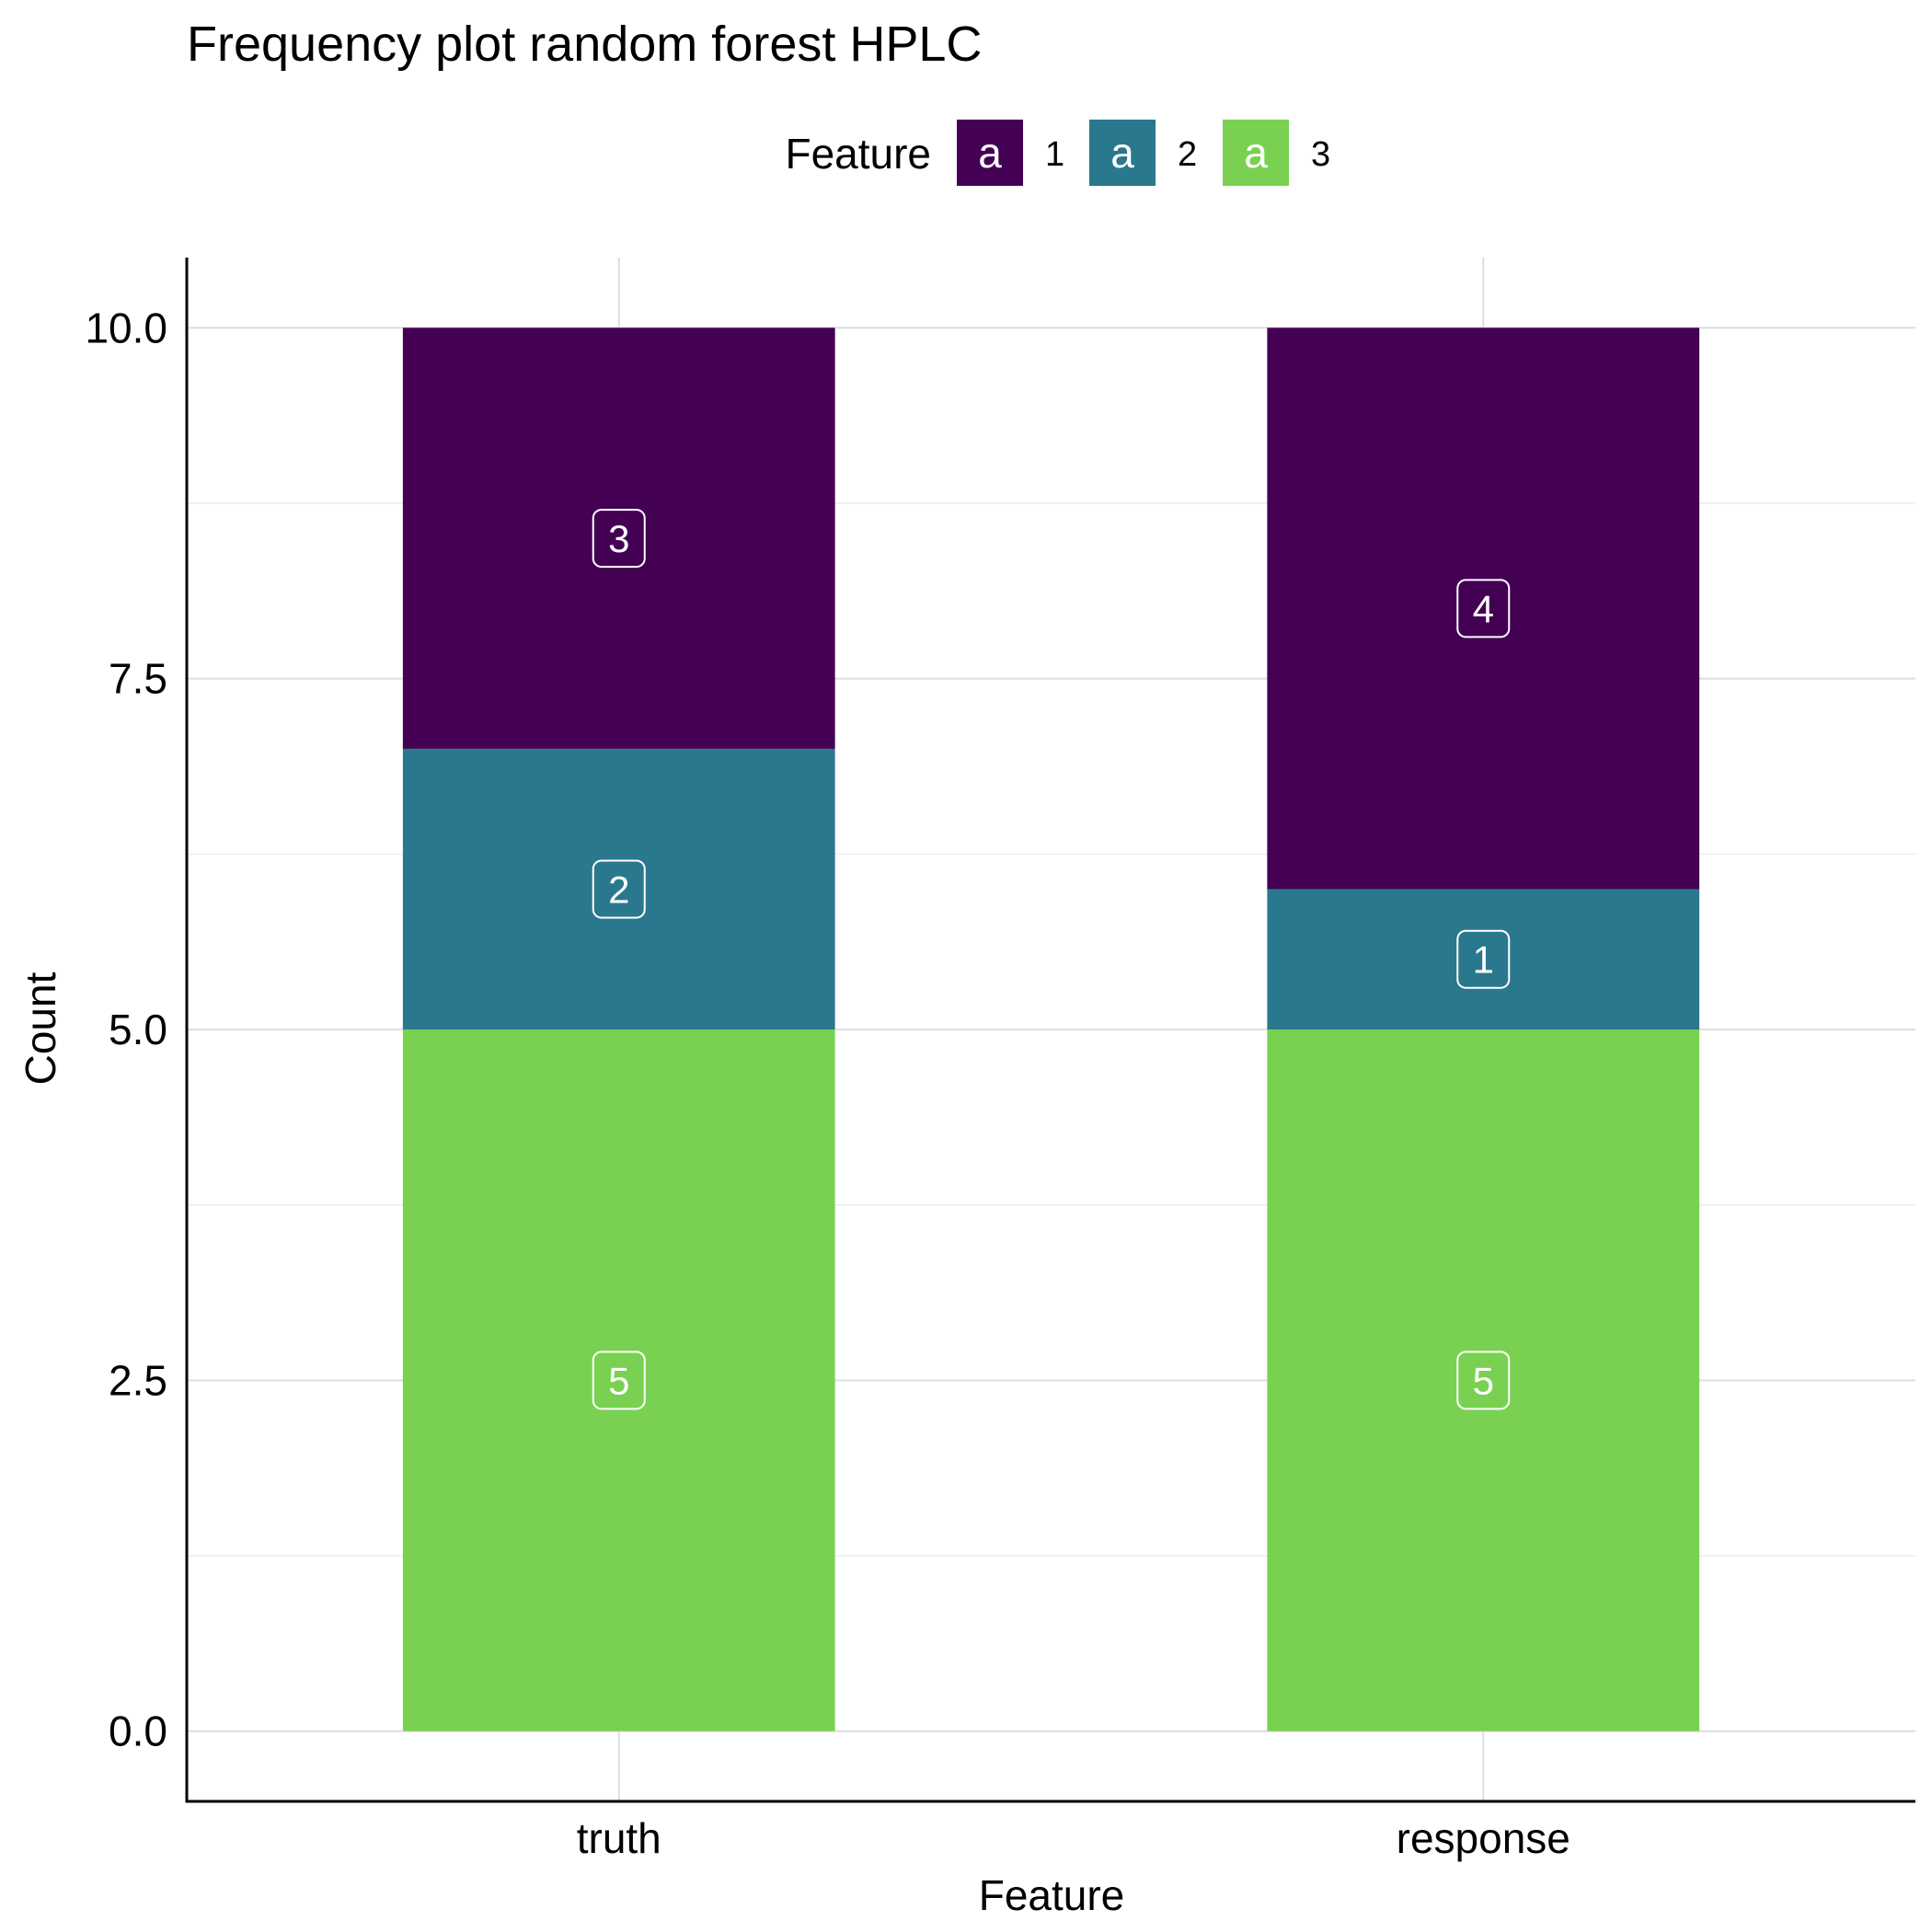 The width and height of the screenshot is (1932, 1932). I want to click on data-label: 3, so click(618, 538).